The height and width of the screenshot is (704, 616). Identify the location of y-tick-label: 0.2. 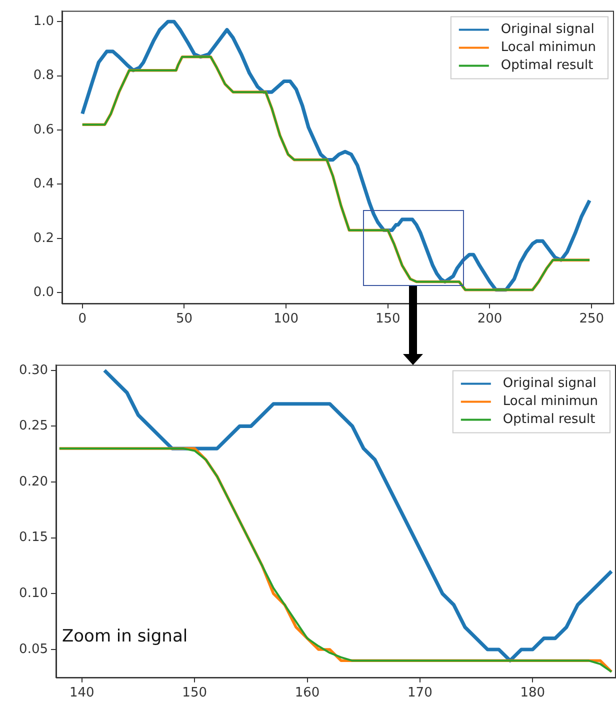
(43, 238).